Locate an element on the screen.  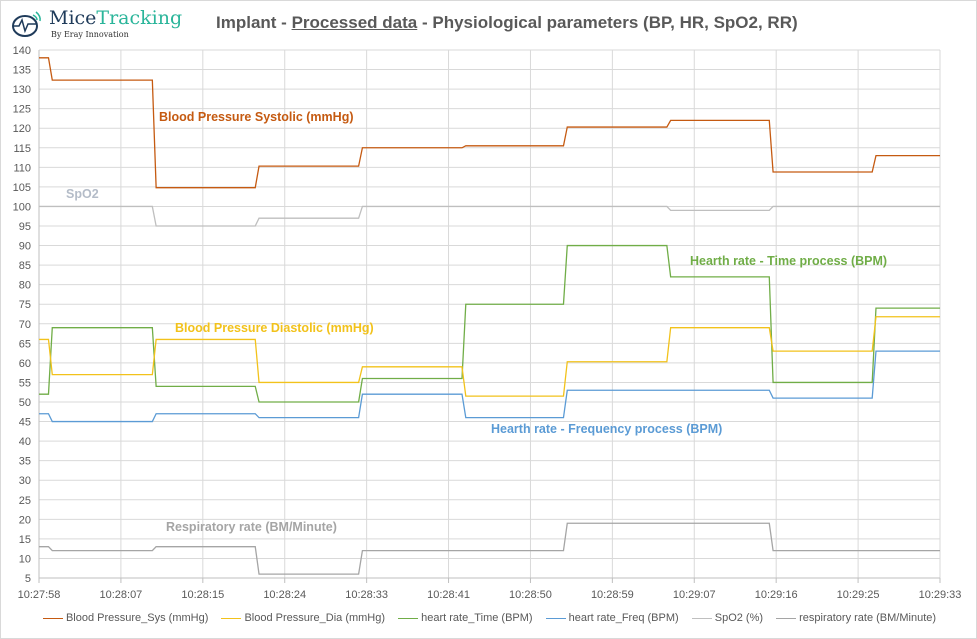
y-tick-label: 120 is located at coordinates (22, 129).